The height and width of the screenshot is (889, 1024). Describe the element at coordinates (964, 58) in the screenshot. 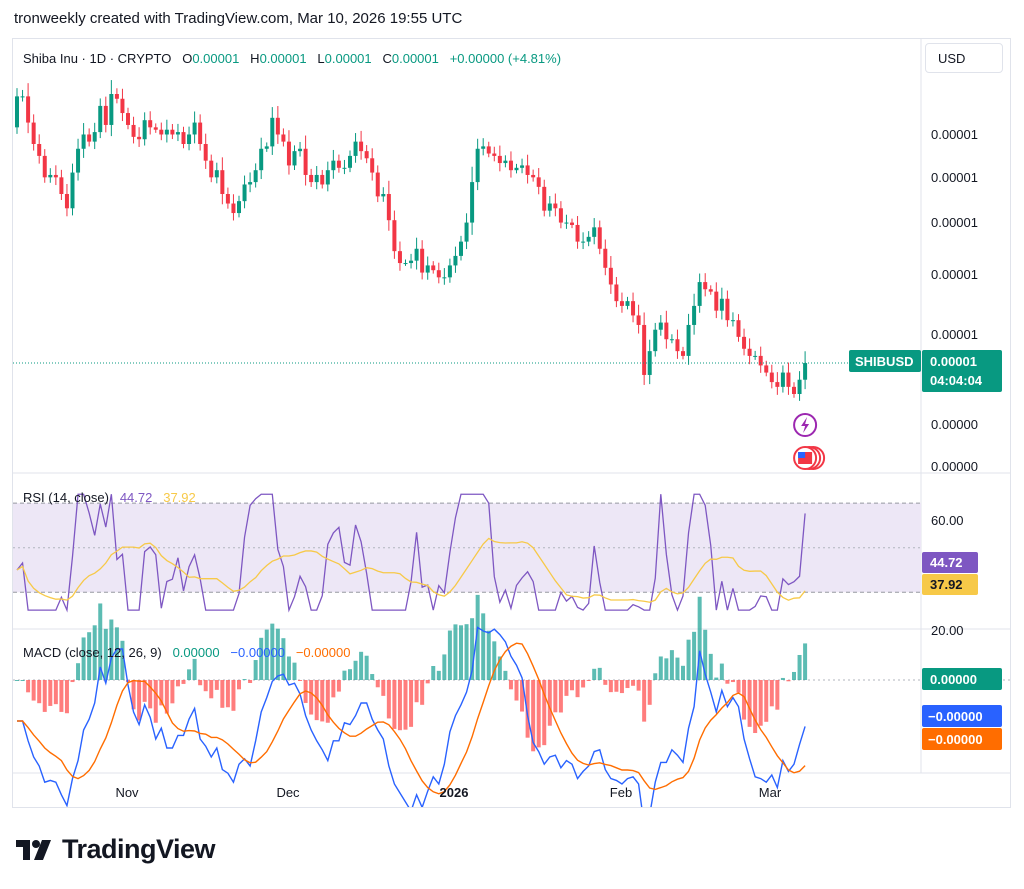

I see `currency-button: USD` at that location.